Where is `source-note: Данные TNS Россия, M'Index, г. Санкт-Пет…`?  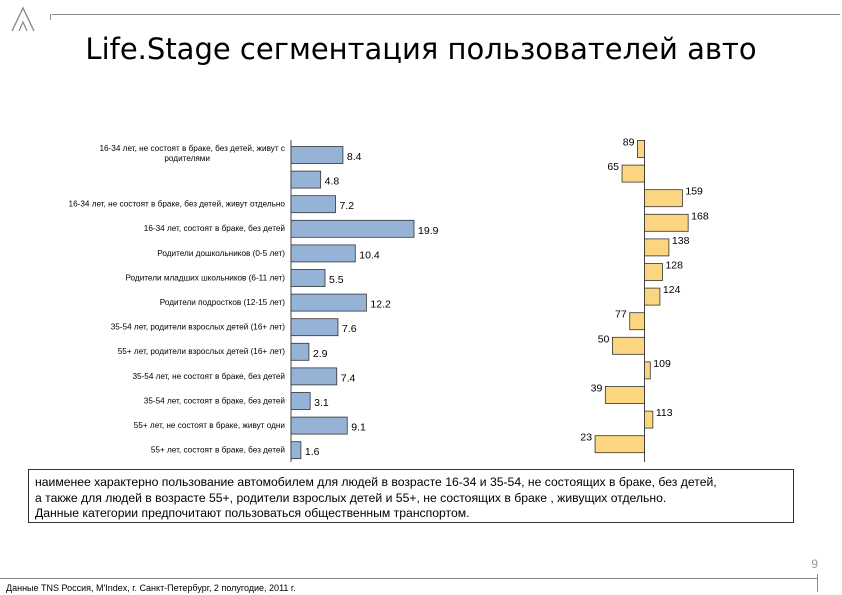
source-note: Данные TNS Россия, M'Index, г. Санкт-Пет… is located at coordinates (151, 588).